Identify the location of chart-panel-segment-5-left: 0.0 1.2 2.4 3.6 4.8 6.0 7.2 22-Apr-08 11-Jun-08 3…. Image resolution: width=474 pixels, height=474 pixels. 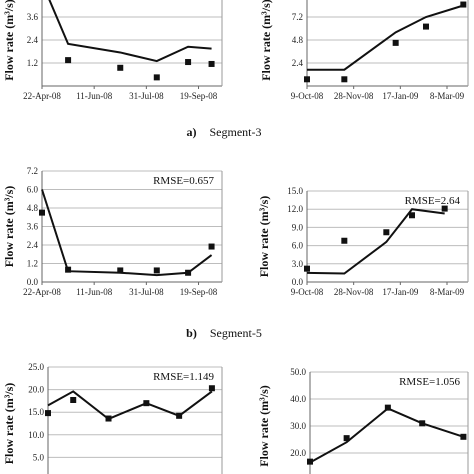
(112, 231).